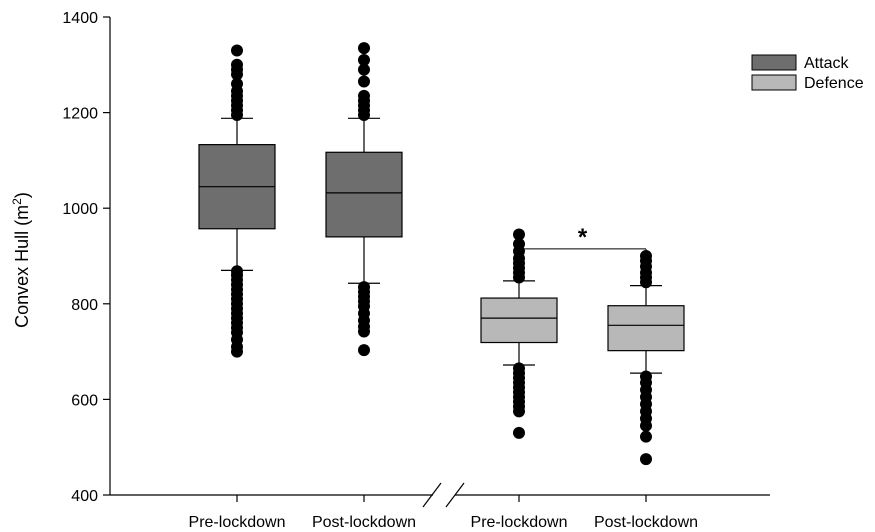 Image resolution: width=875 pixels, height=532 pixels. What do you see at coordinates (826, 63) in the screenshot?
I see `legend-label-attack: Attack` at bounding box center [826, 63].